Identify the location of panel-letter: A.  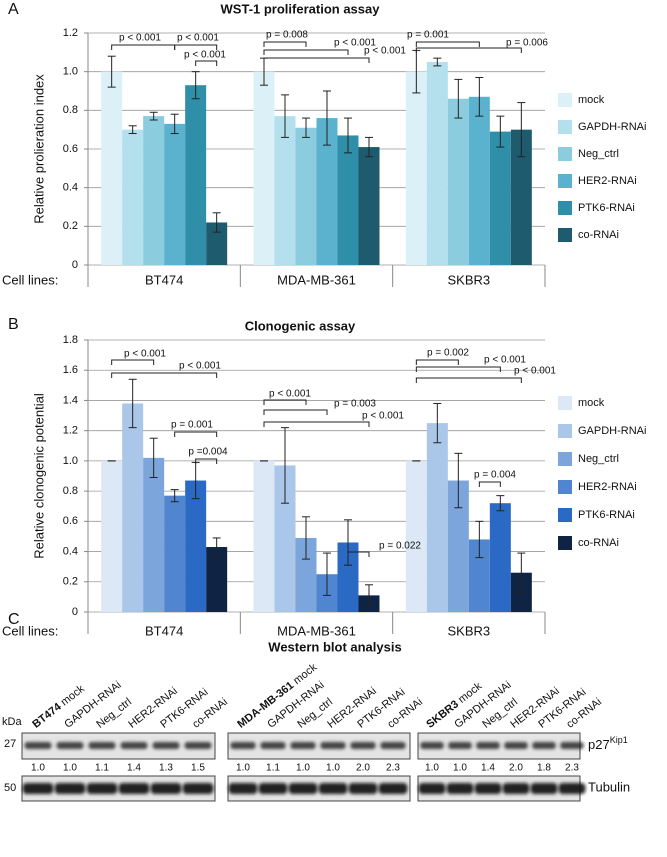
(13, 9).